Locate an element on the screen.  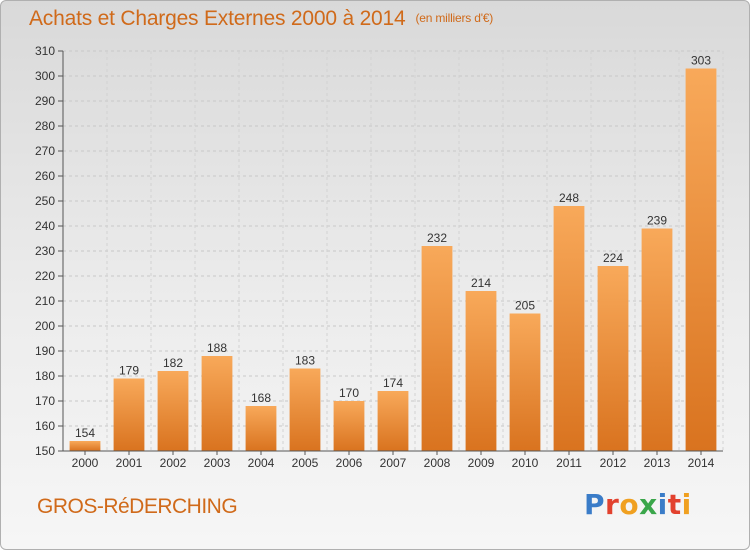
y-tick-label: 290 is located at coordinates (45, 101).